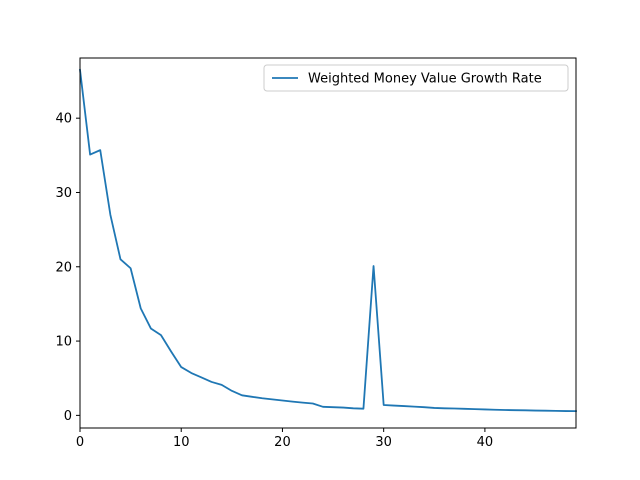  Describe the element at coordinates (80, 442) in the screenshot. I see `x-tick-label: 0` at that location.